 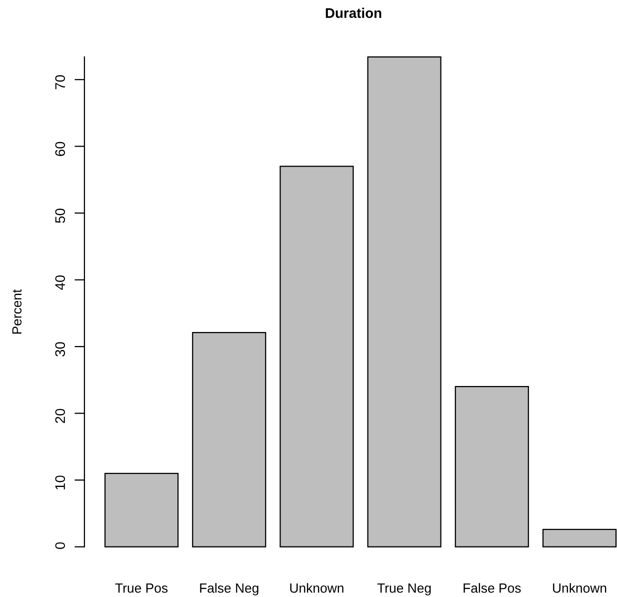 What do you see at coordinates (60, 215) in the screenshot?
I see `y-tick-label: 50` at bounding box center [60, 215].